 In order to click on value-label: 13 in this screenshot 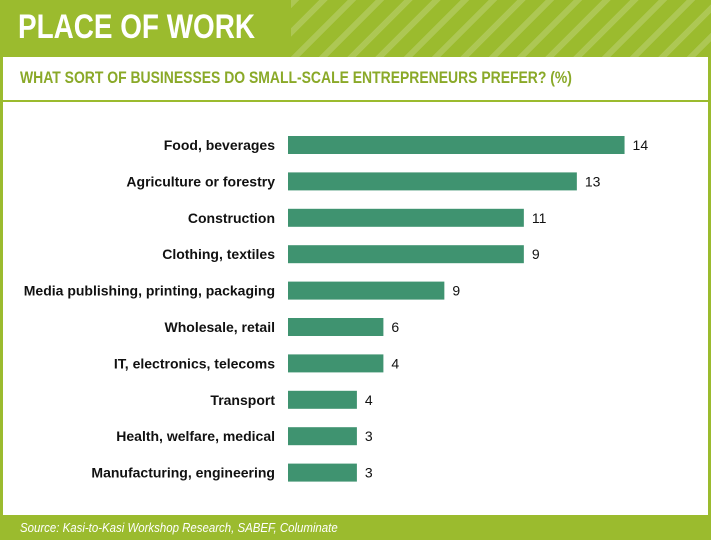, I will do `click(593, 181)`.